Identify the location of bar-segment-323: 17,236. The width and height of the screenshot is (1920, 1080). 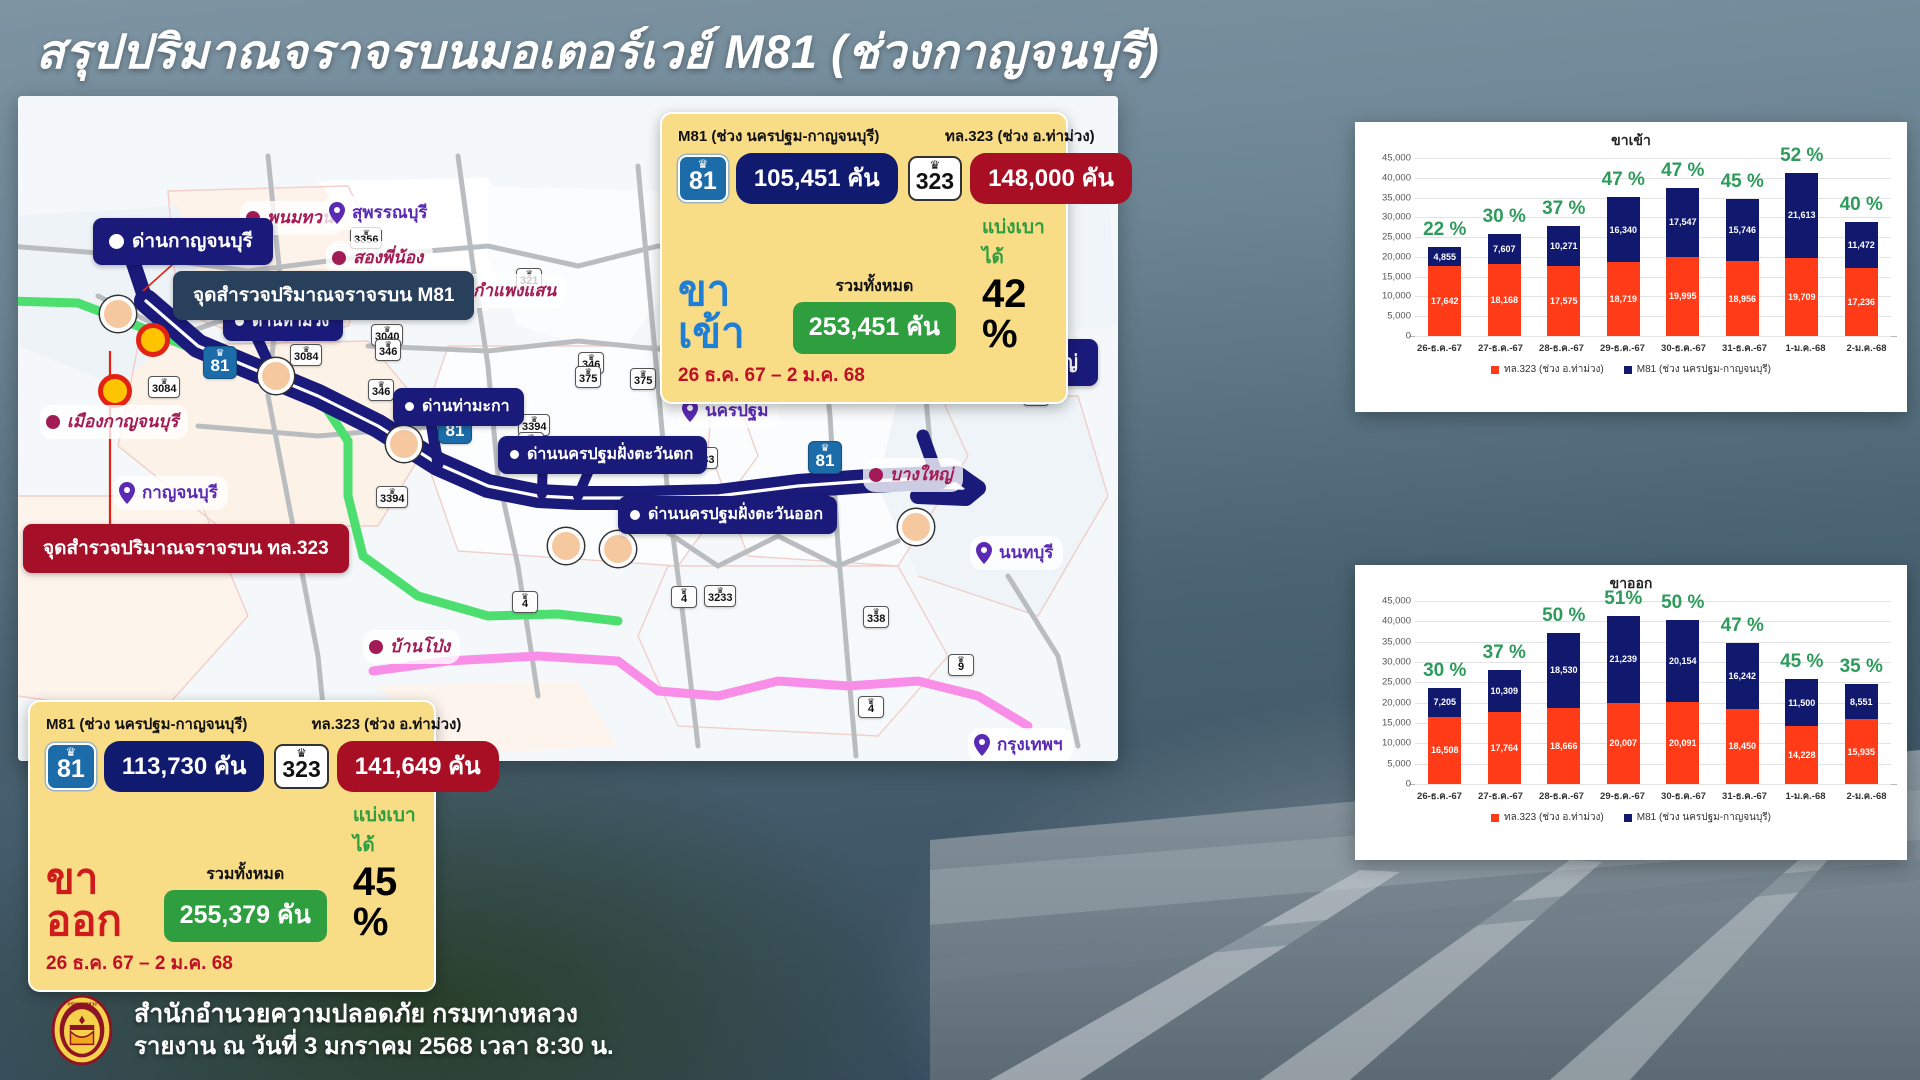
(1861, 301).